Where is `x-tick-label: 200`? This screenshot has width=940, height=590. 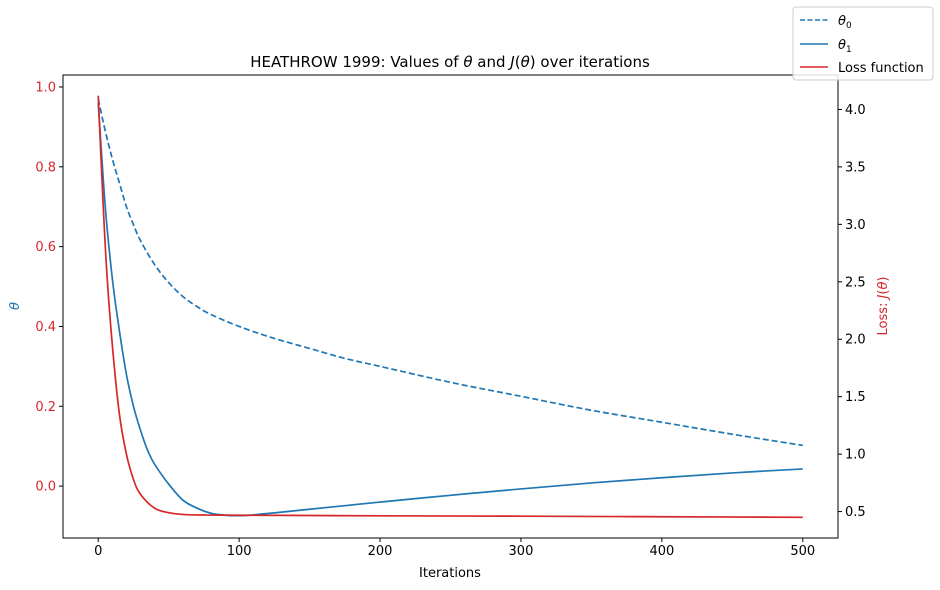
x-tick-label: 200 is located at coordinates (380, 551).